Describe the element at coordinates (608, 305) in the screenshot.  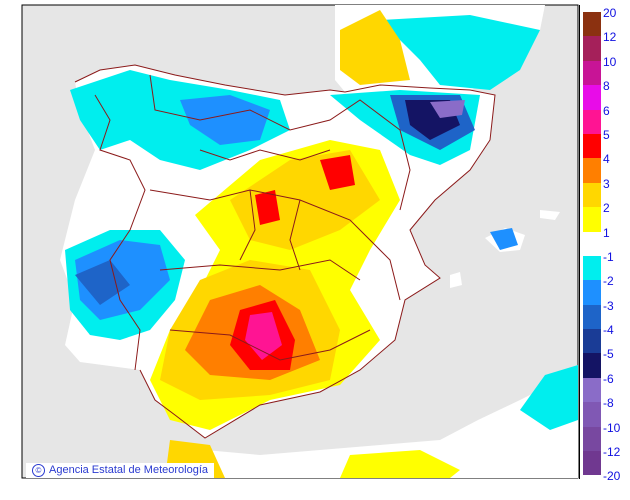
I see `legend-label: -3` at that location.